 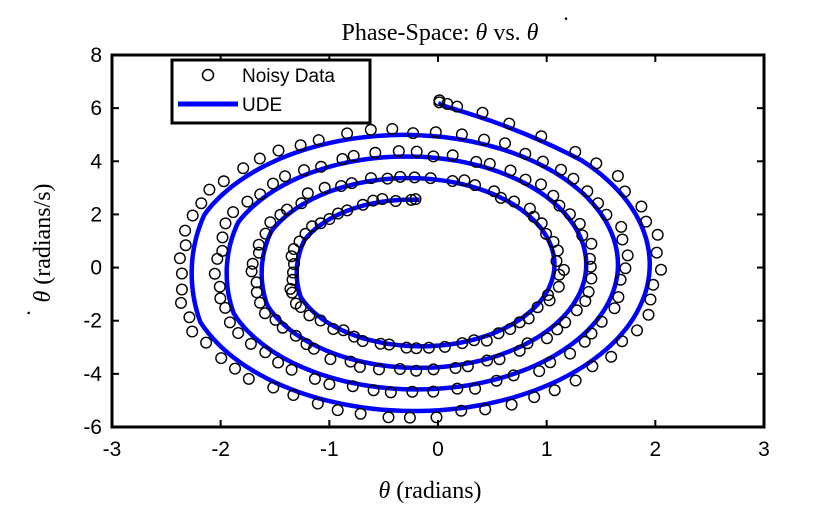 I want to click on y-tick-label: 8, so click(x=96, y=55).